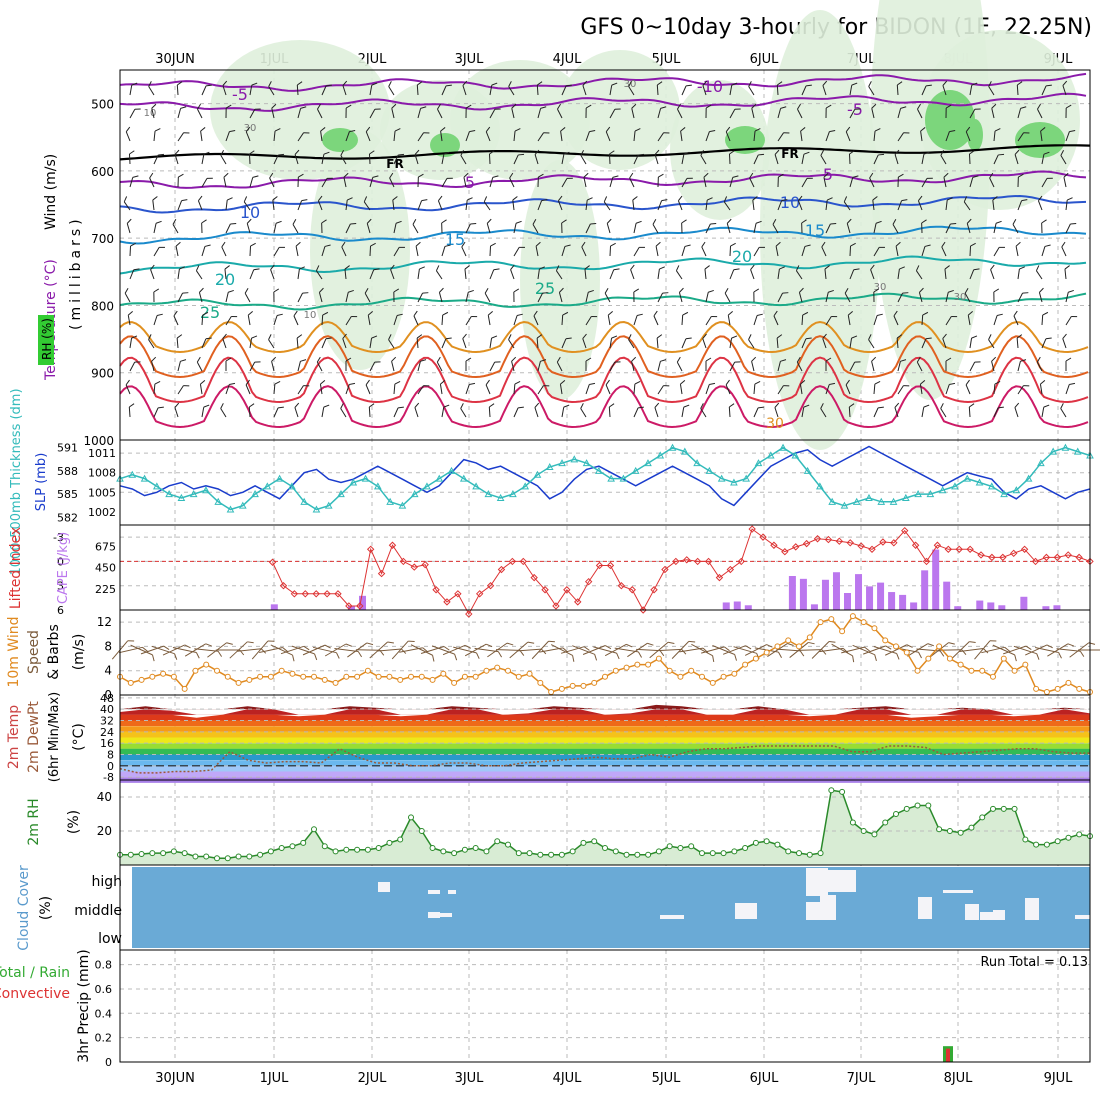  I want to click on freezing-label: FR, so click(394, 164).